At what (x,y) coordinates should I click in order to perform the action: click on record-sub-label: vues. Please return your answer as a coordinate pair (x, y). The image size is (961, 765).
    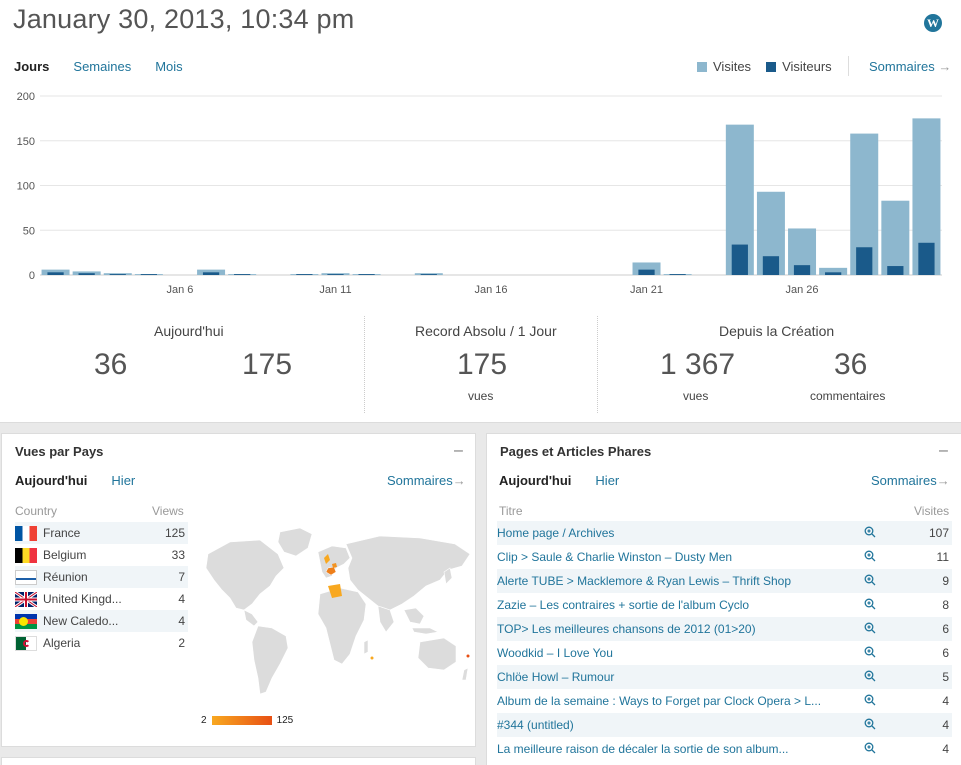
    Looking at the image, I should click on (481, 396).